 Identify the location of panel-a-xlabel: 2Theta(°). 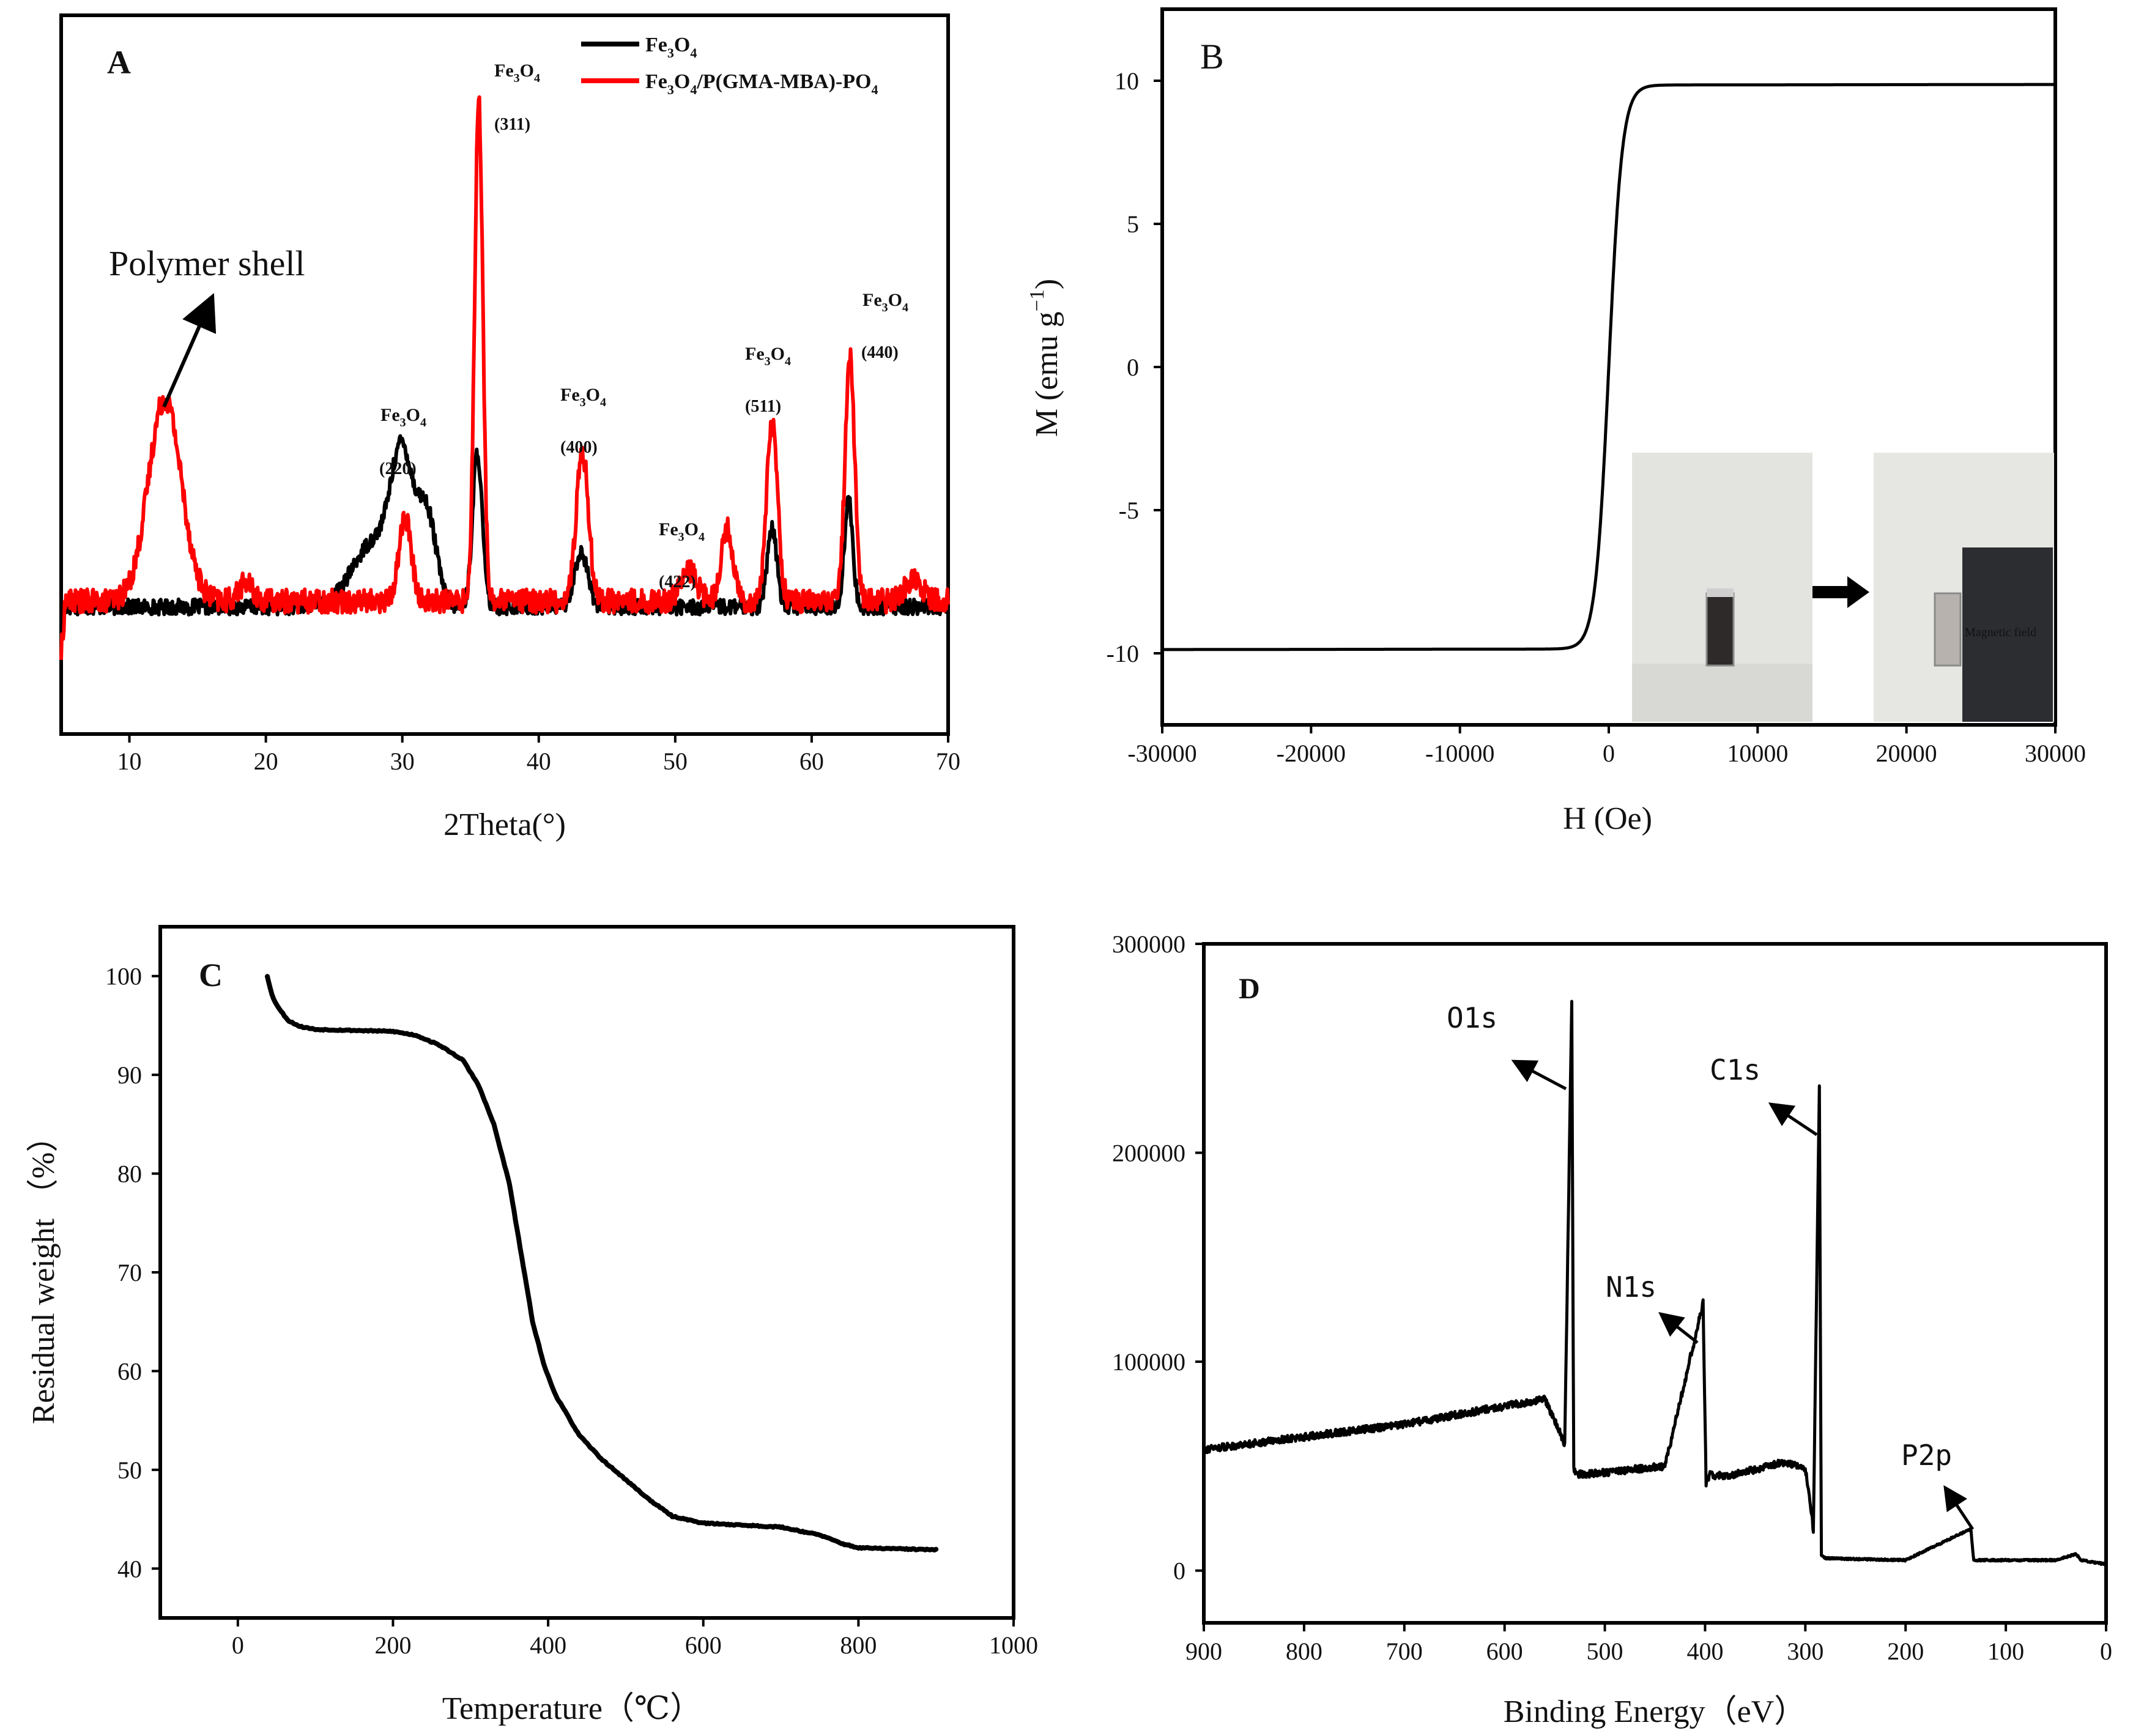
(504, 824).